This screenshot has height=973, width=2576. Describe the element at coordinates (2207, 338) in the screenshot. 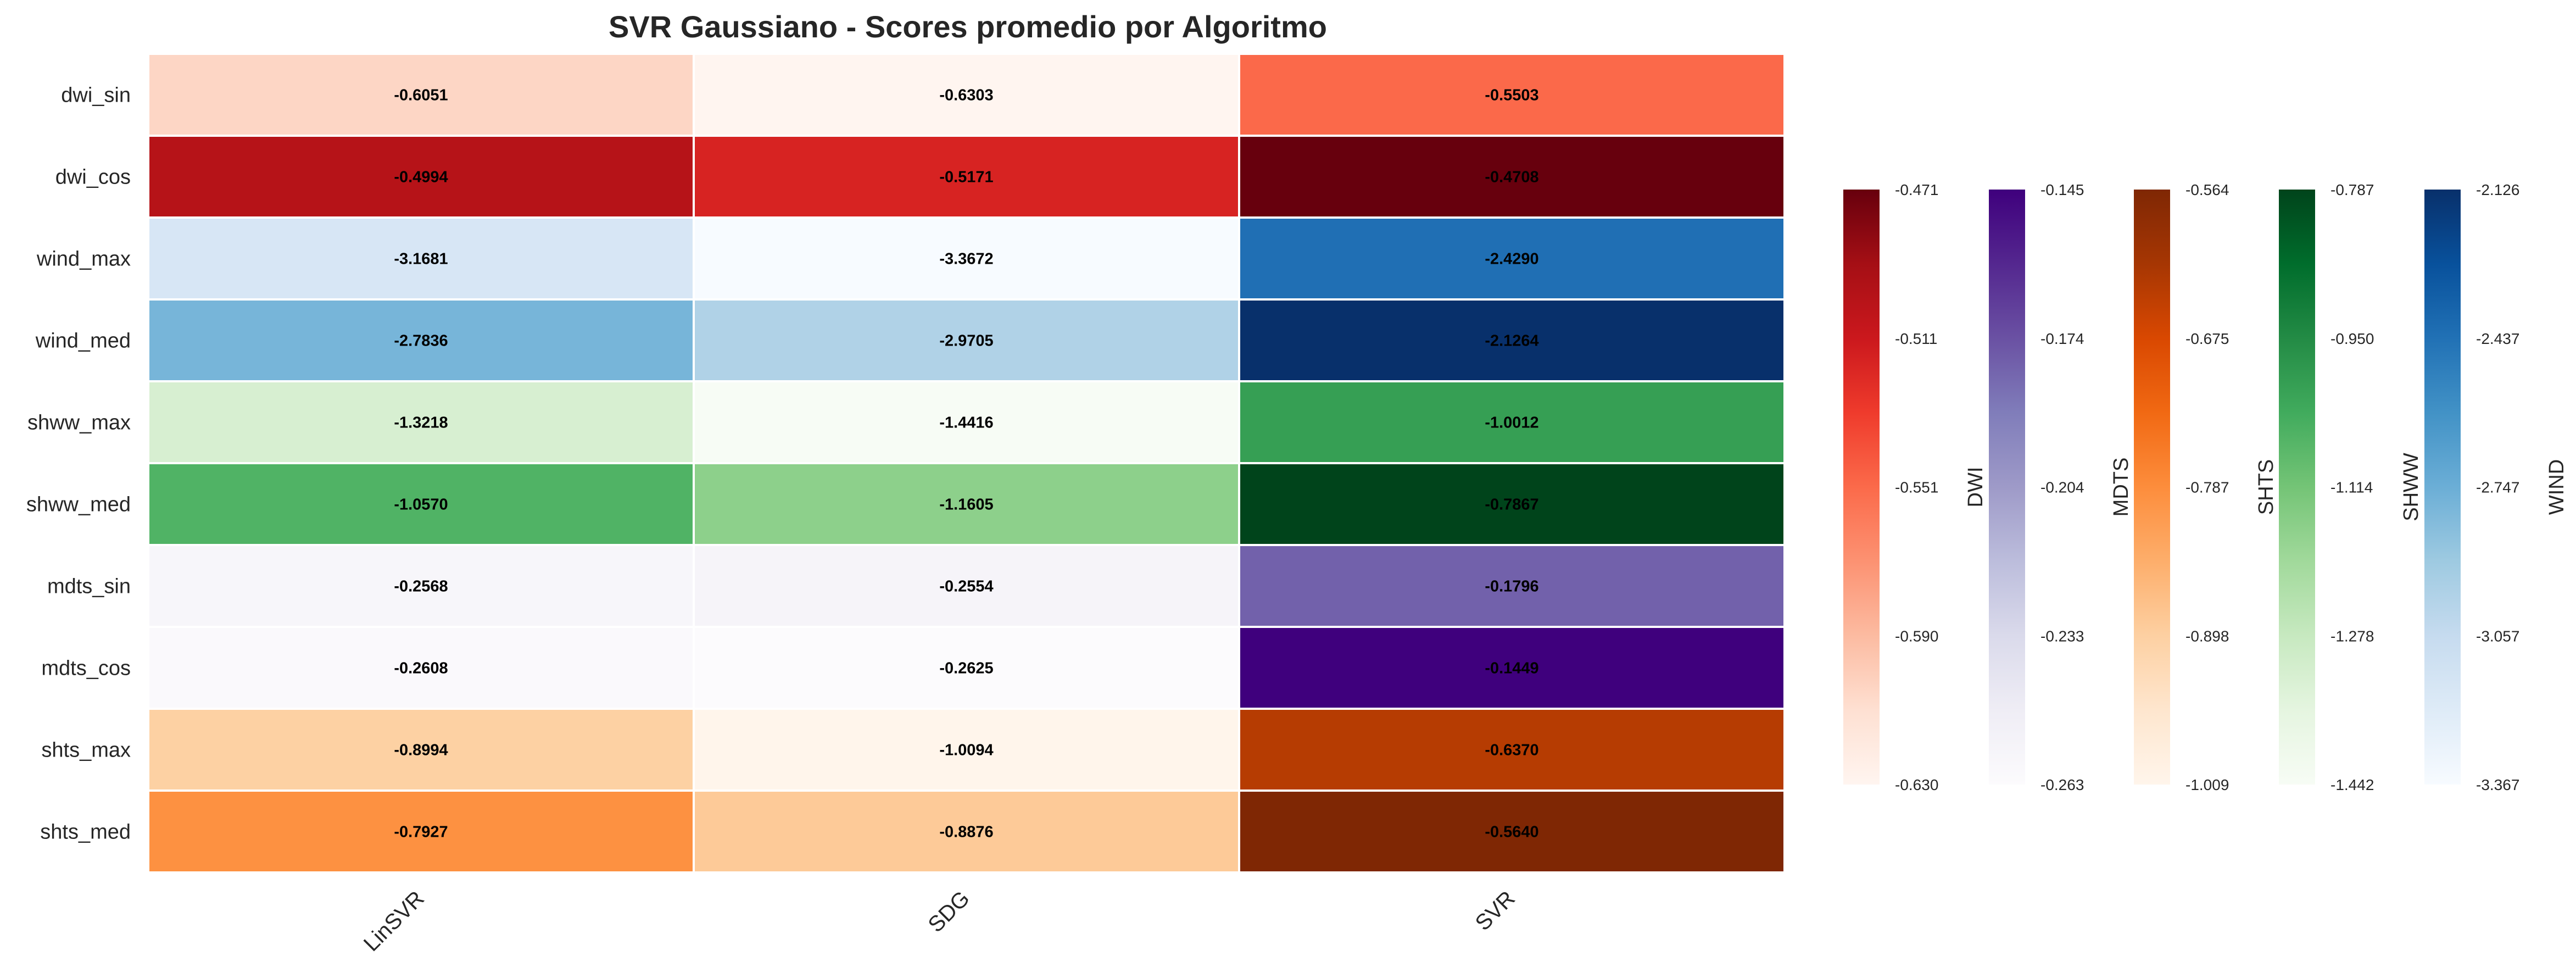

I see `colorbar-tick-label: -0.675` at that location.